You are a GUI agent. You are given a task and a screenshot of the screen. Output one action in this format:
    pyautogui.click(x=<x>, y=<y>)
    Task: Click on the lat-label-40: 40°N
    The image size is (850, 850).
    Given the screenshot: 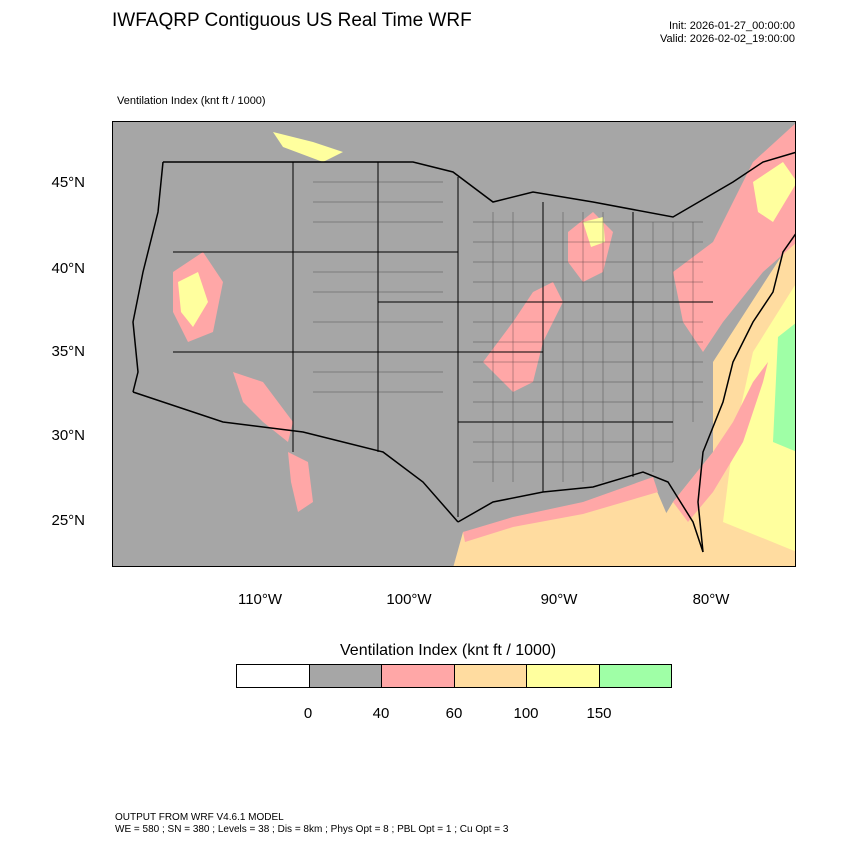 What is the action you would take?
    pyautogui.click(x=68, y=268)
    